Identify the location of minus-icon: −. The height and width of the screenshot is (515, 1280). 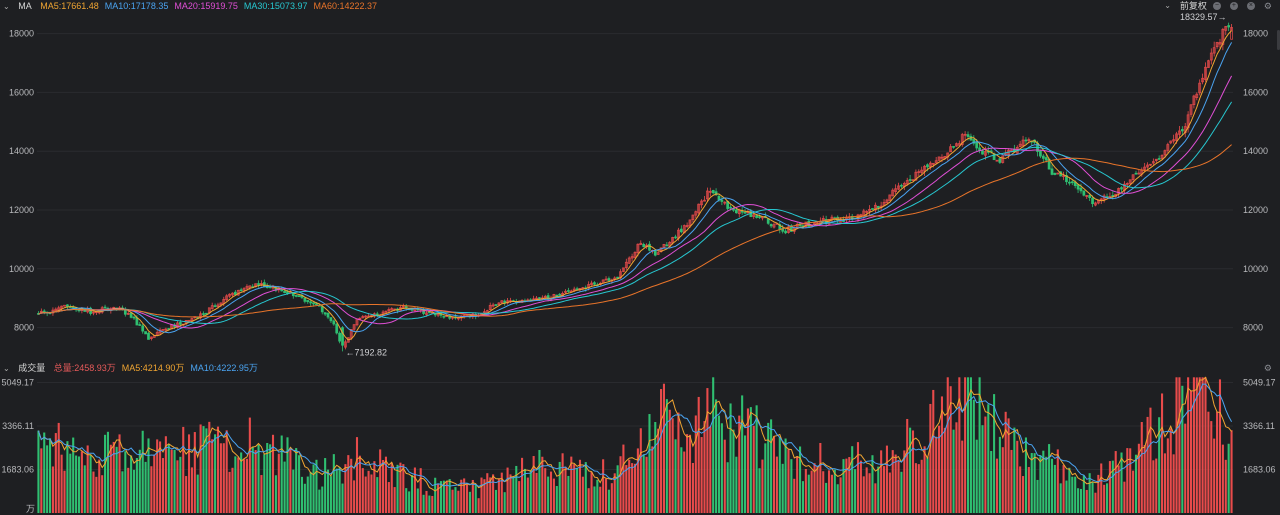
(1216, 6).